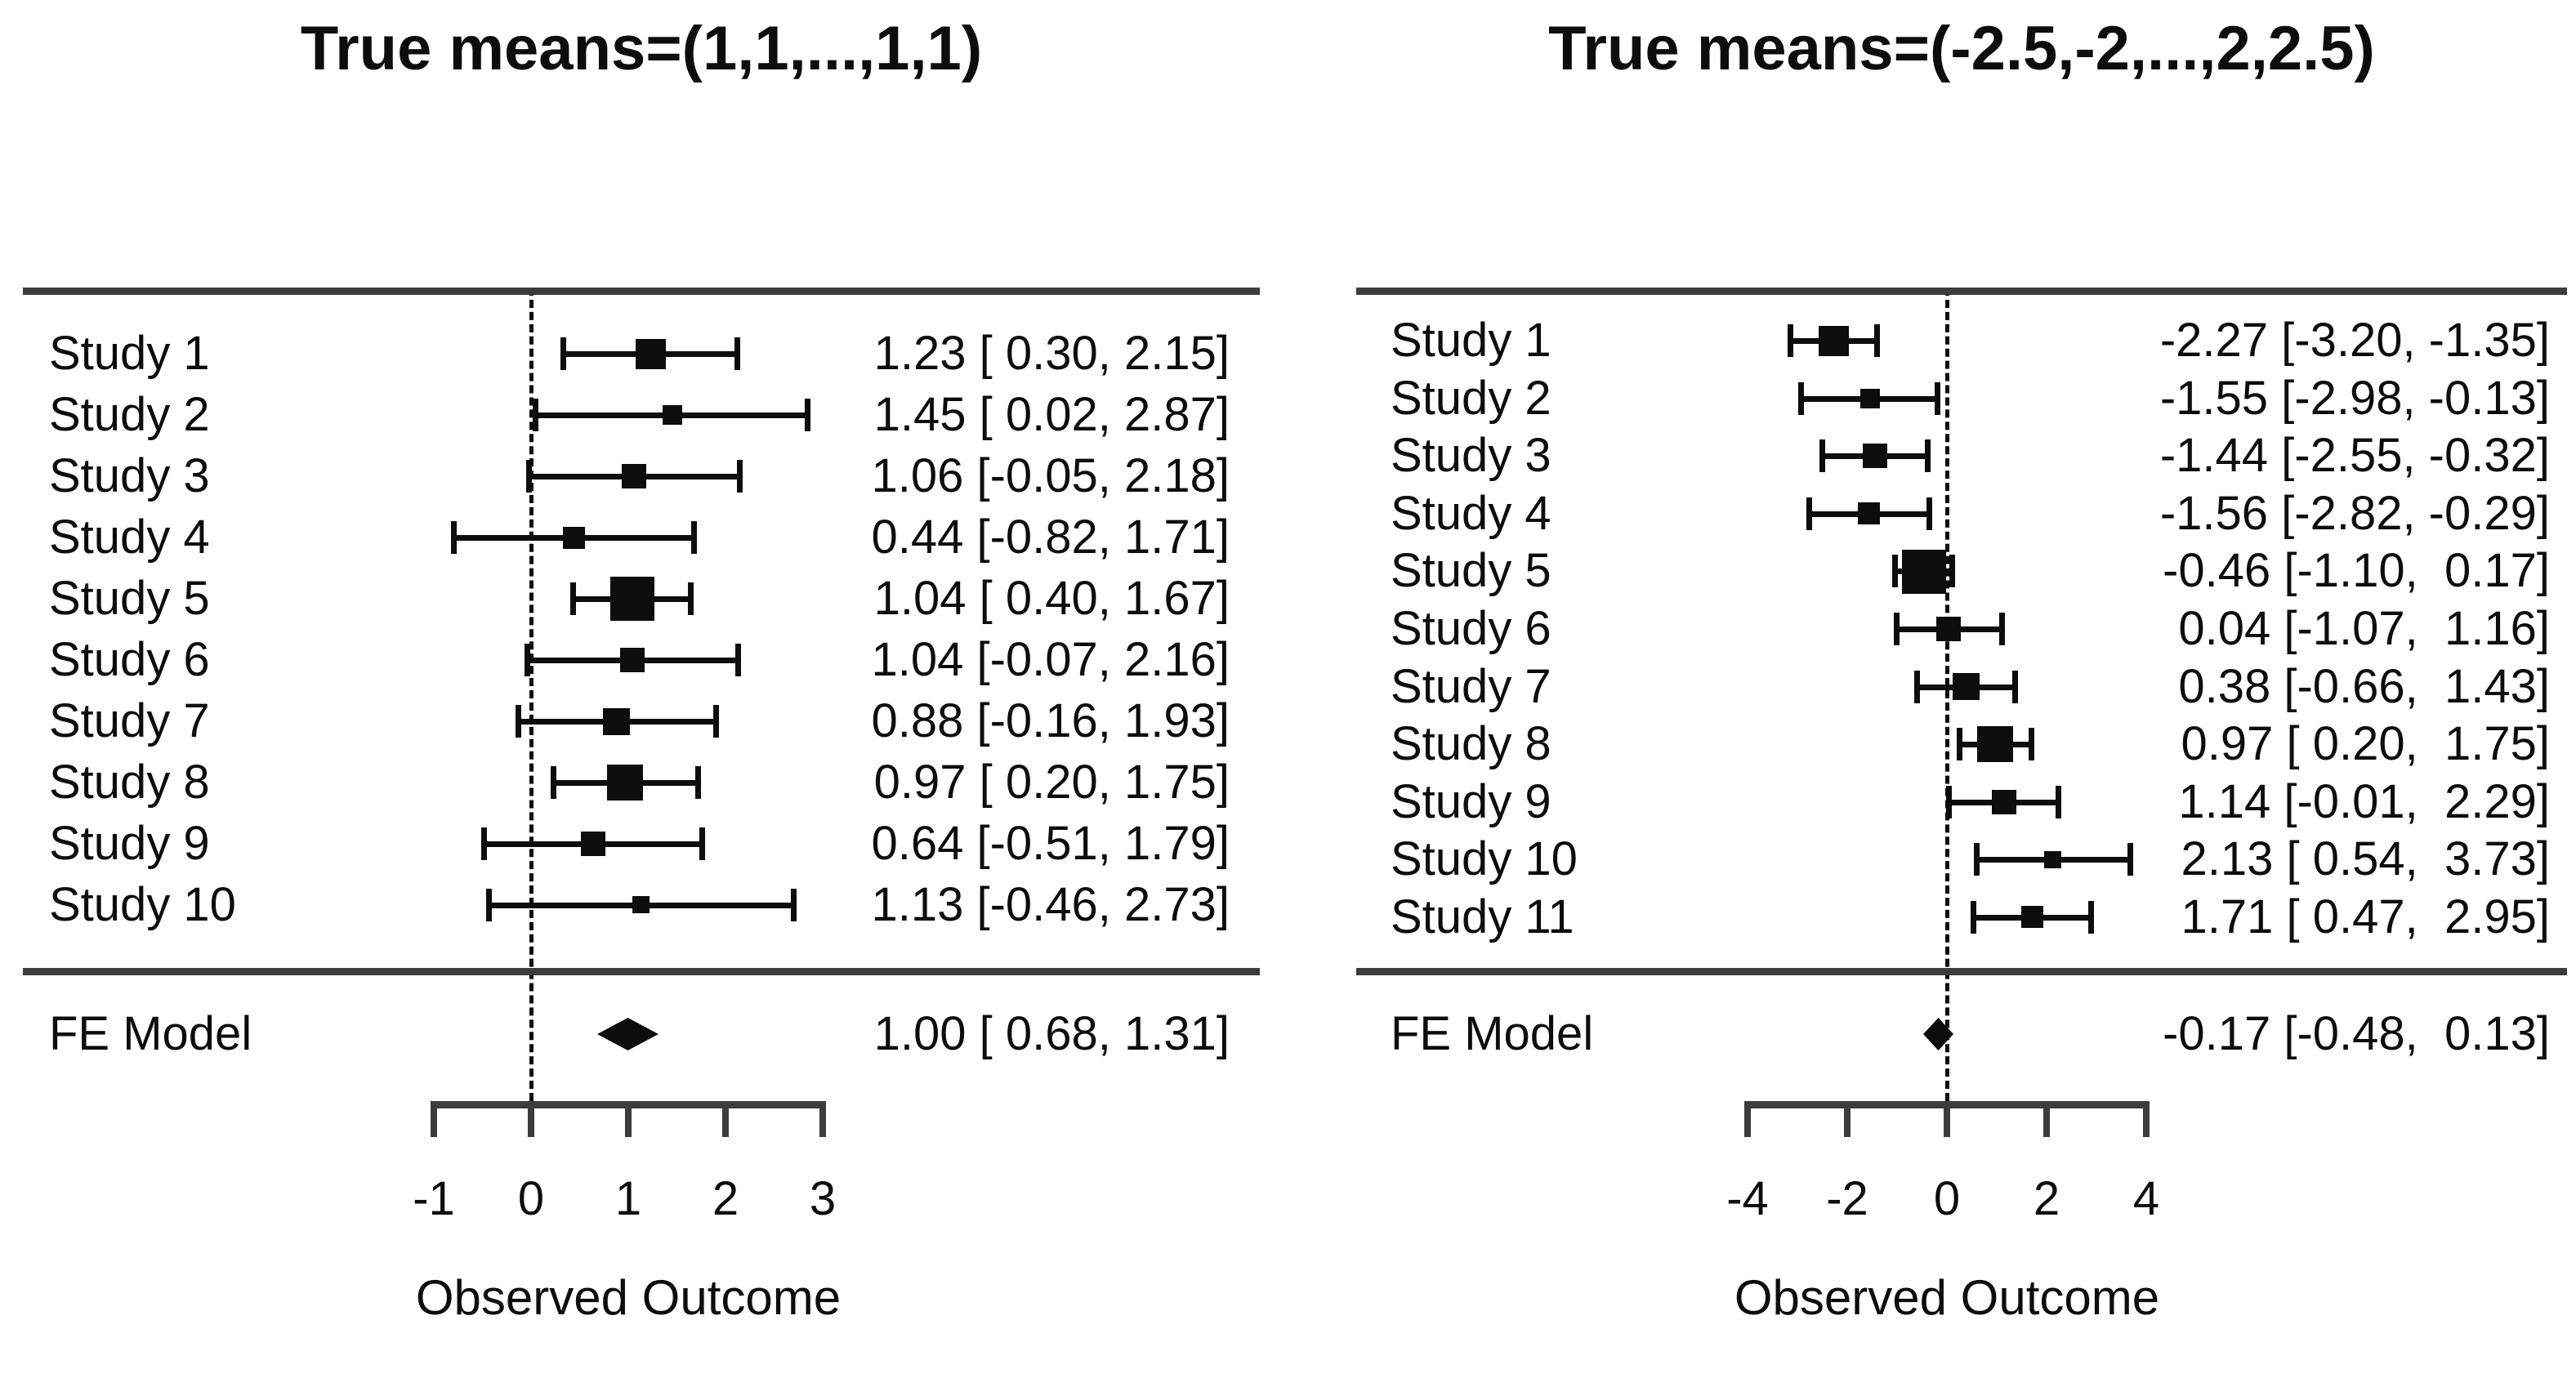 Image resolution: width=2576 pixels, height=1378 pixels. I want to click on x-tick-label: 1, so click(628, 1198).